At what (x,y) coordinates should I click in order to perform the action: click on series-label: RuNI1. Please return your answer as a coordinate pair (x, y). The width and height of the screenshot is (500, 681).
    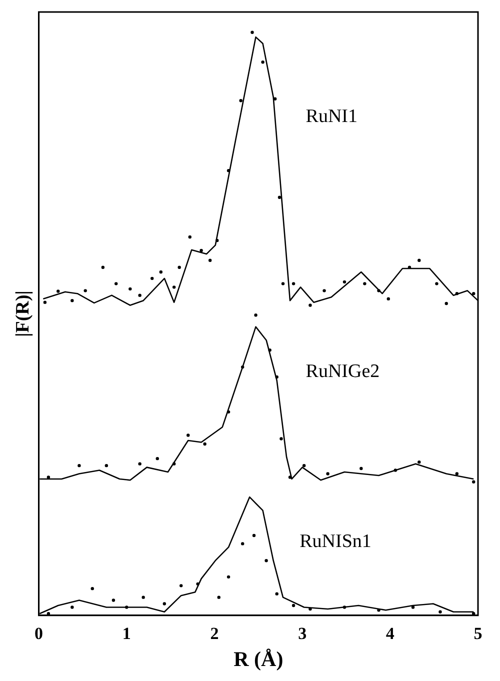
    Looking at the image, I should click on (332, 117).